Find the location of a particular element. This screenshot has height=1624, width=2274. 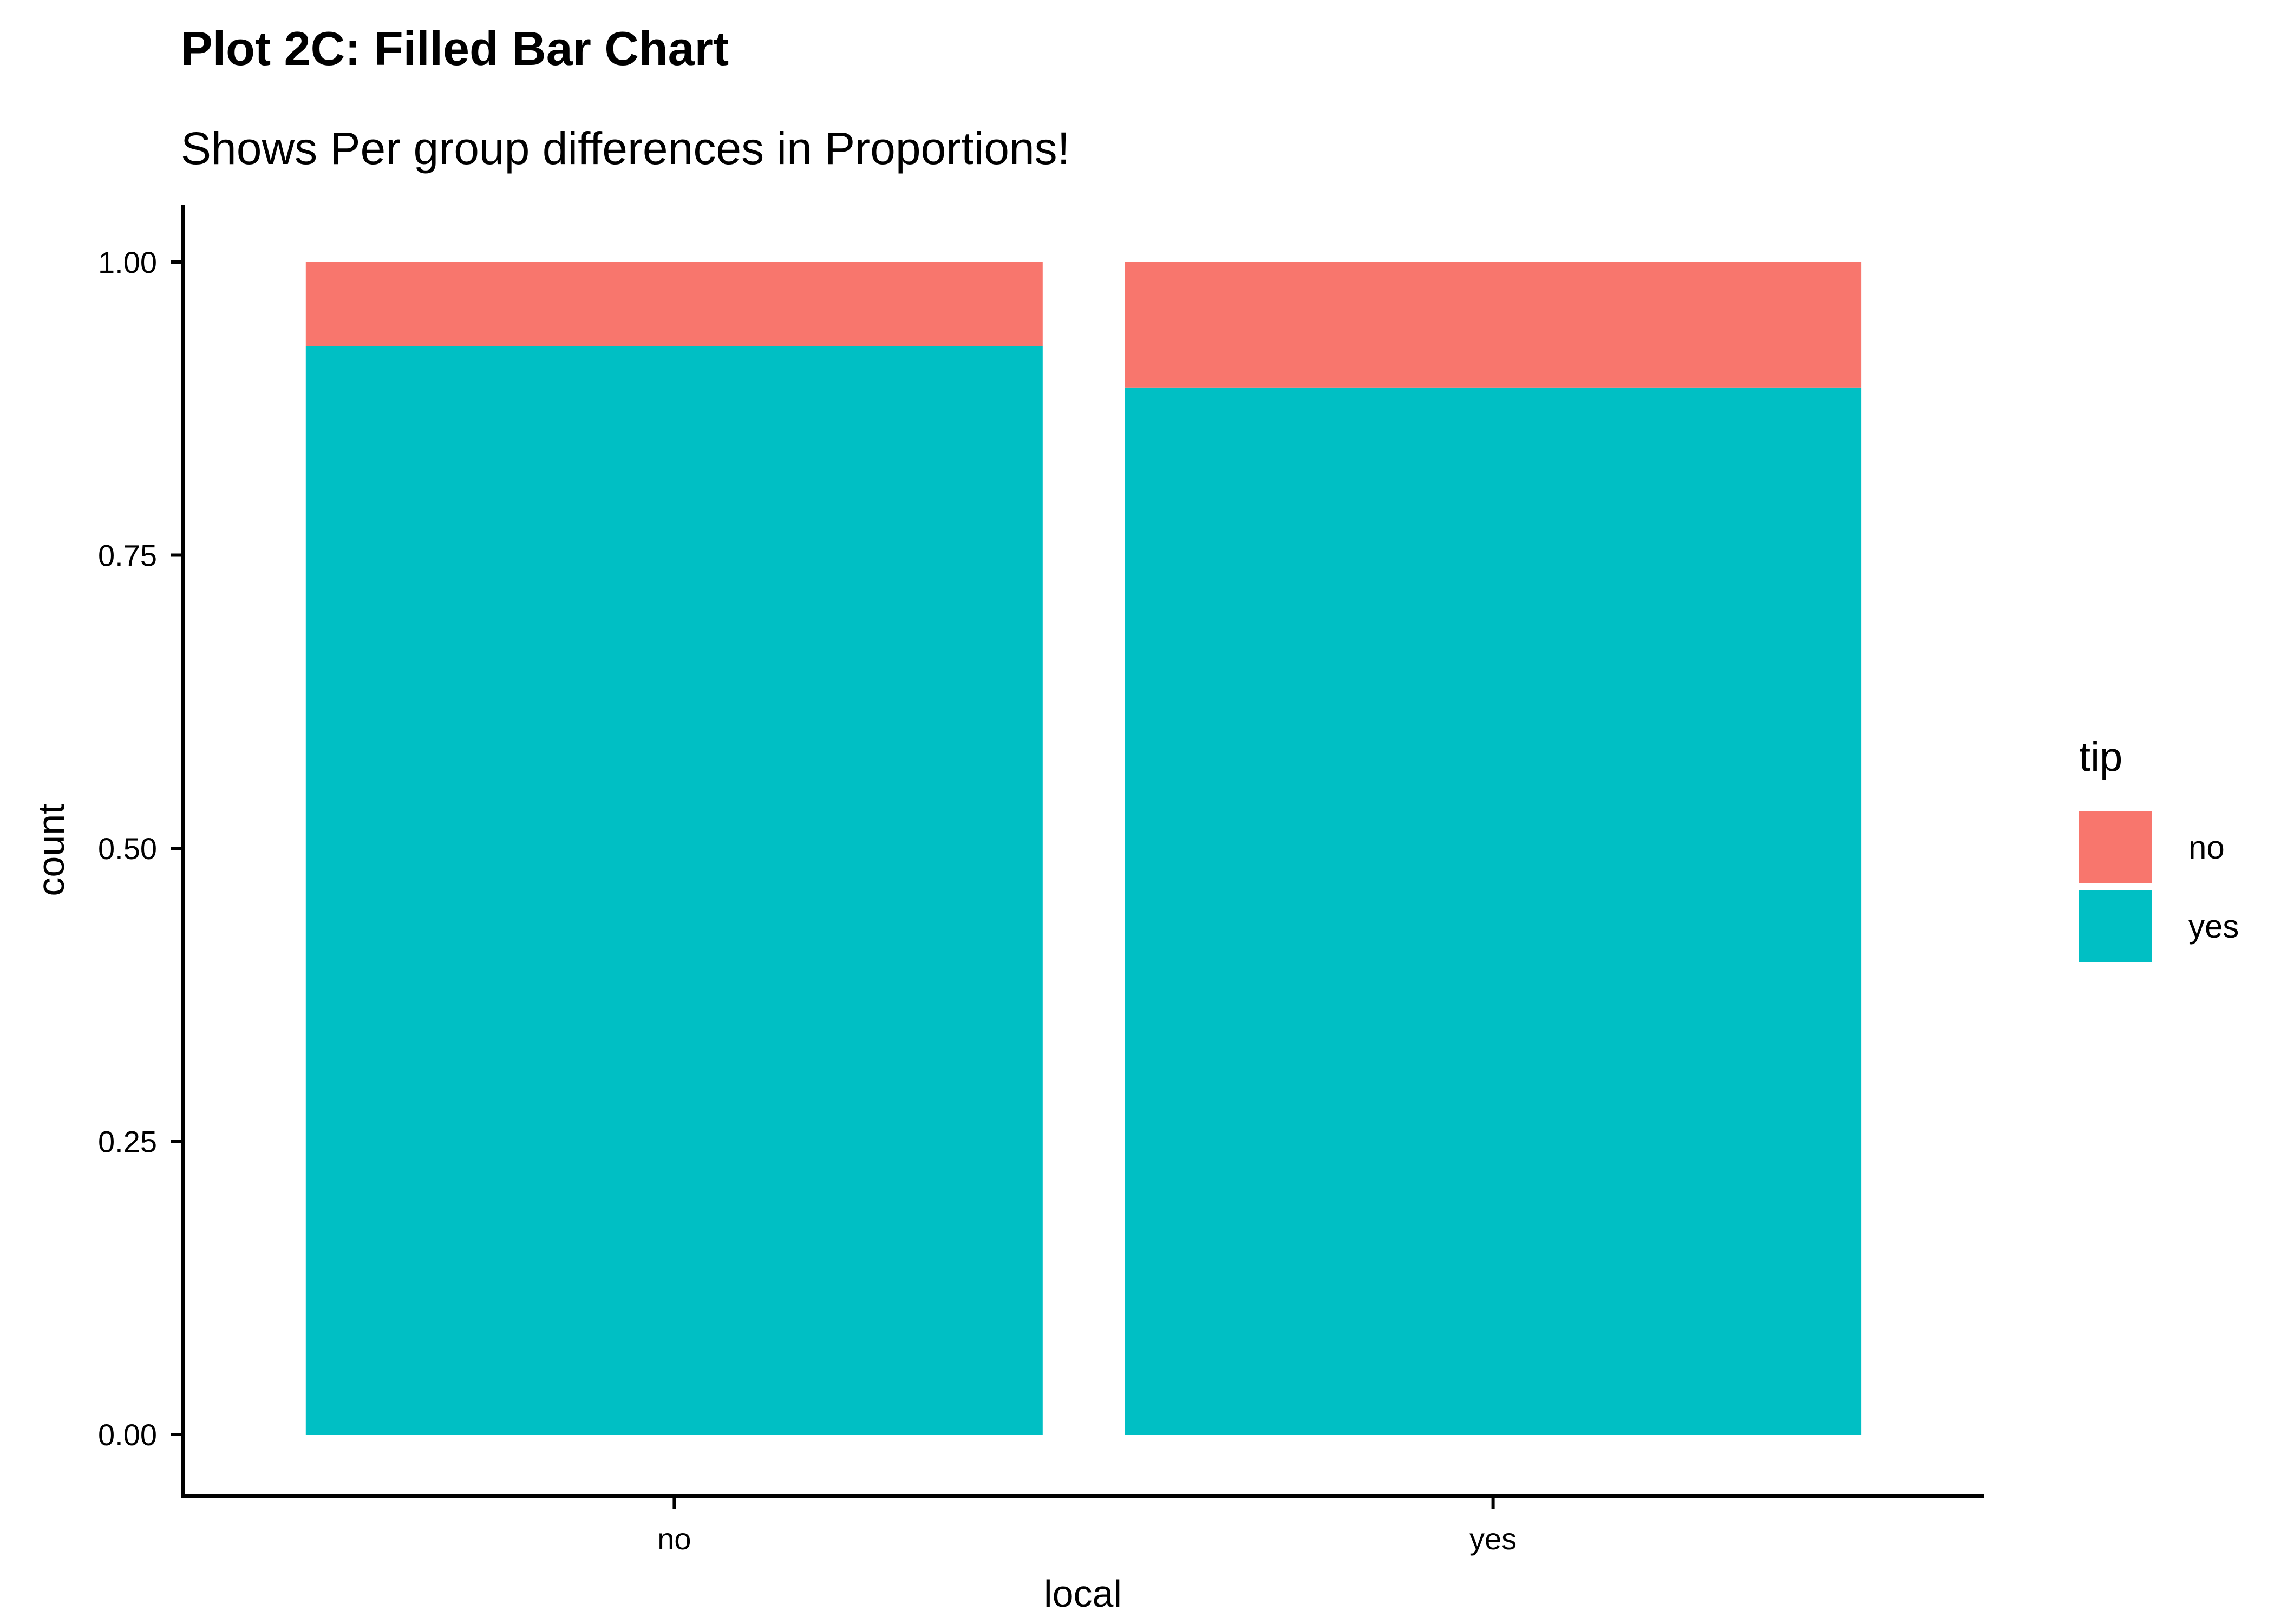

legend-label-yes: yes is located at coordinates (2214, 926).